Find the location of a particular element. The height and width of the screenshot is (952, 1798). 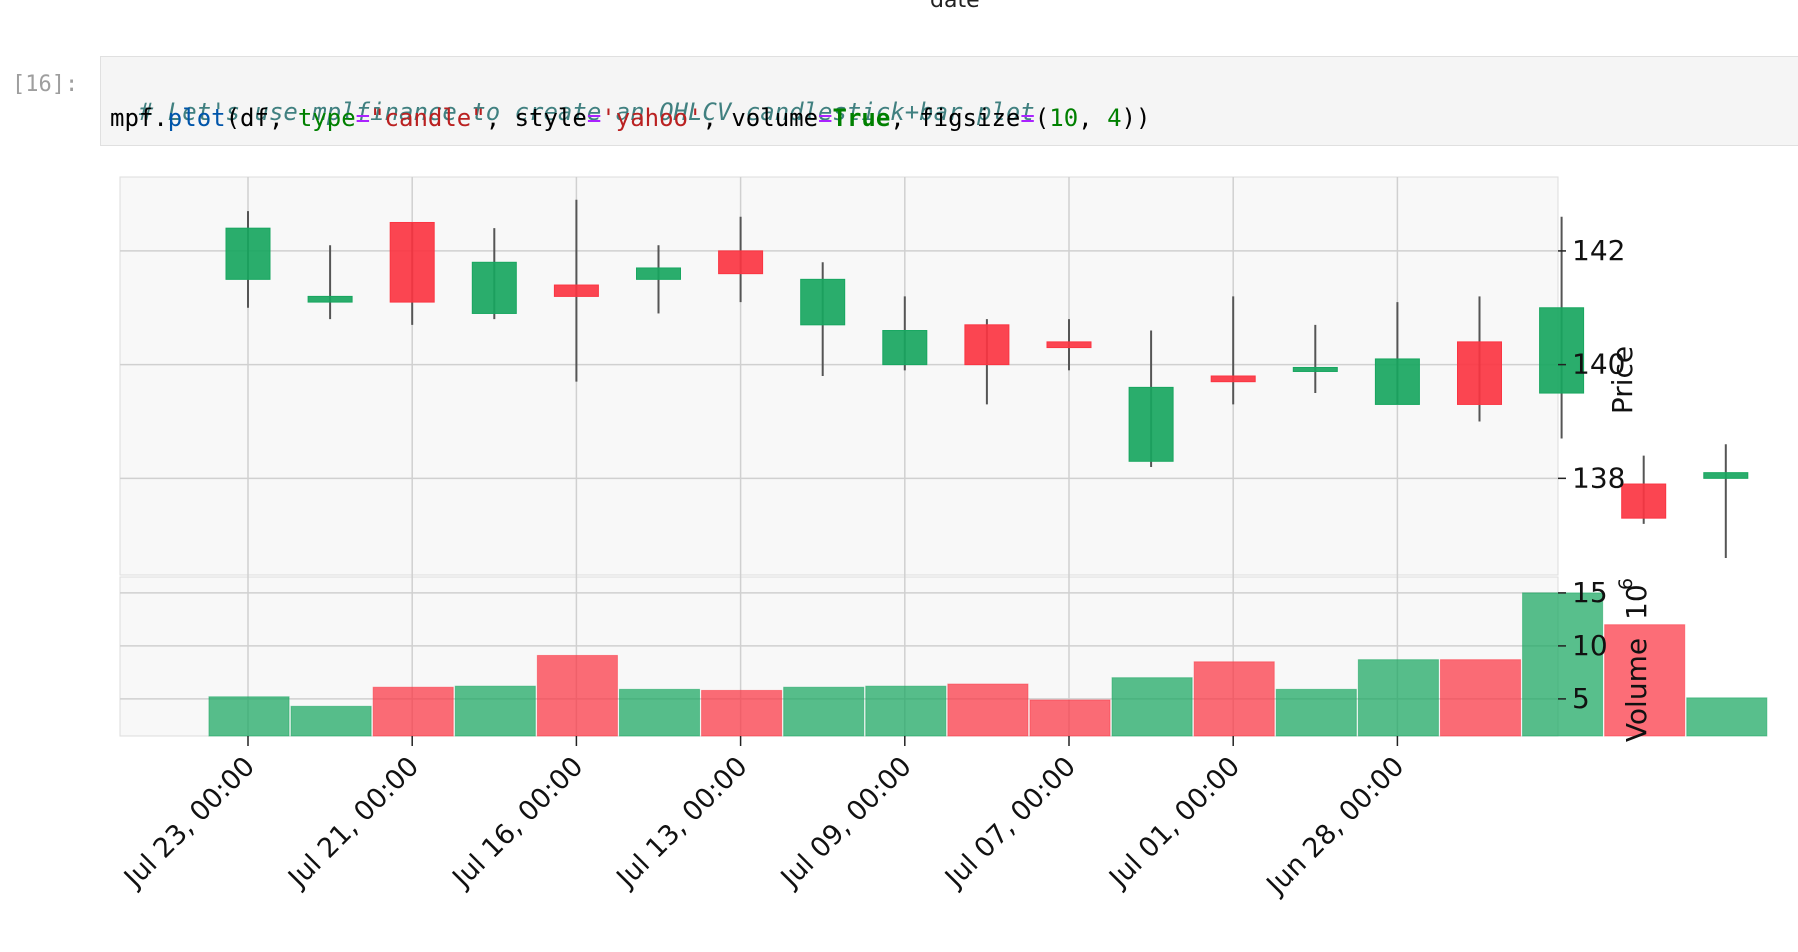

code-token-number: 4 is located at coordinates (1114, 118).